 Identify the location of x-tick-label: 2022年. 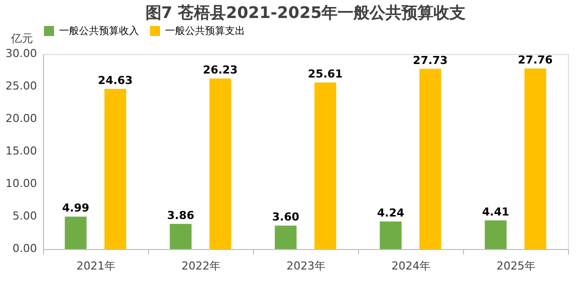
(201, 266).